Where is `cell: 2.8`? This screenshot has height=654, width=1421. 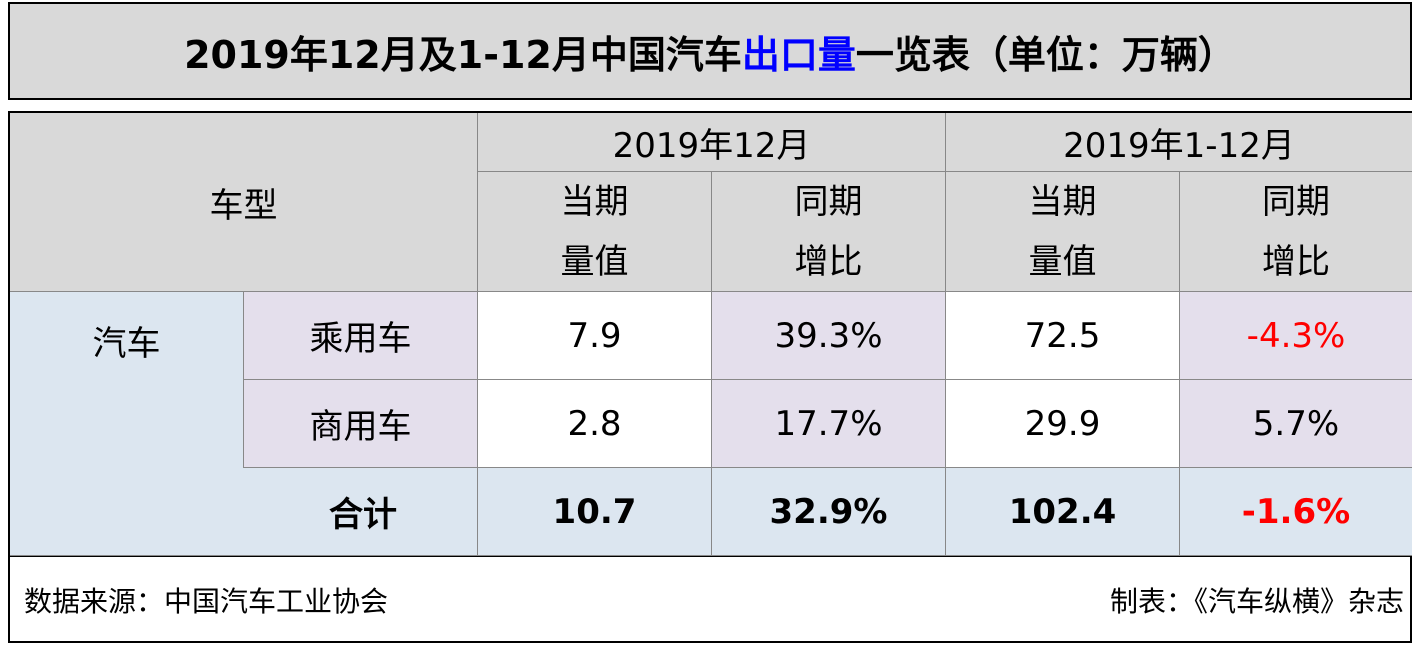 cell: 2.8 is located at coordinates (595, 424).